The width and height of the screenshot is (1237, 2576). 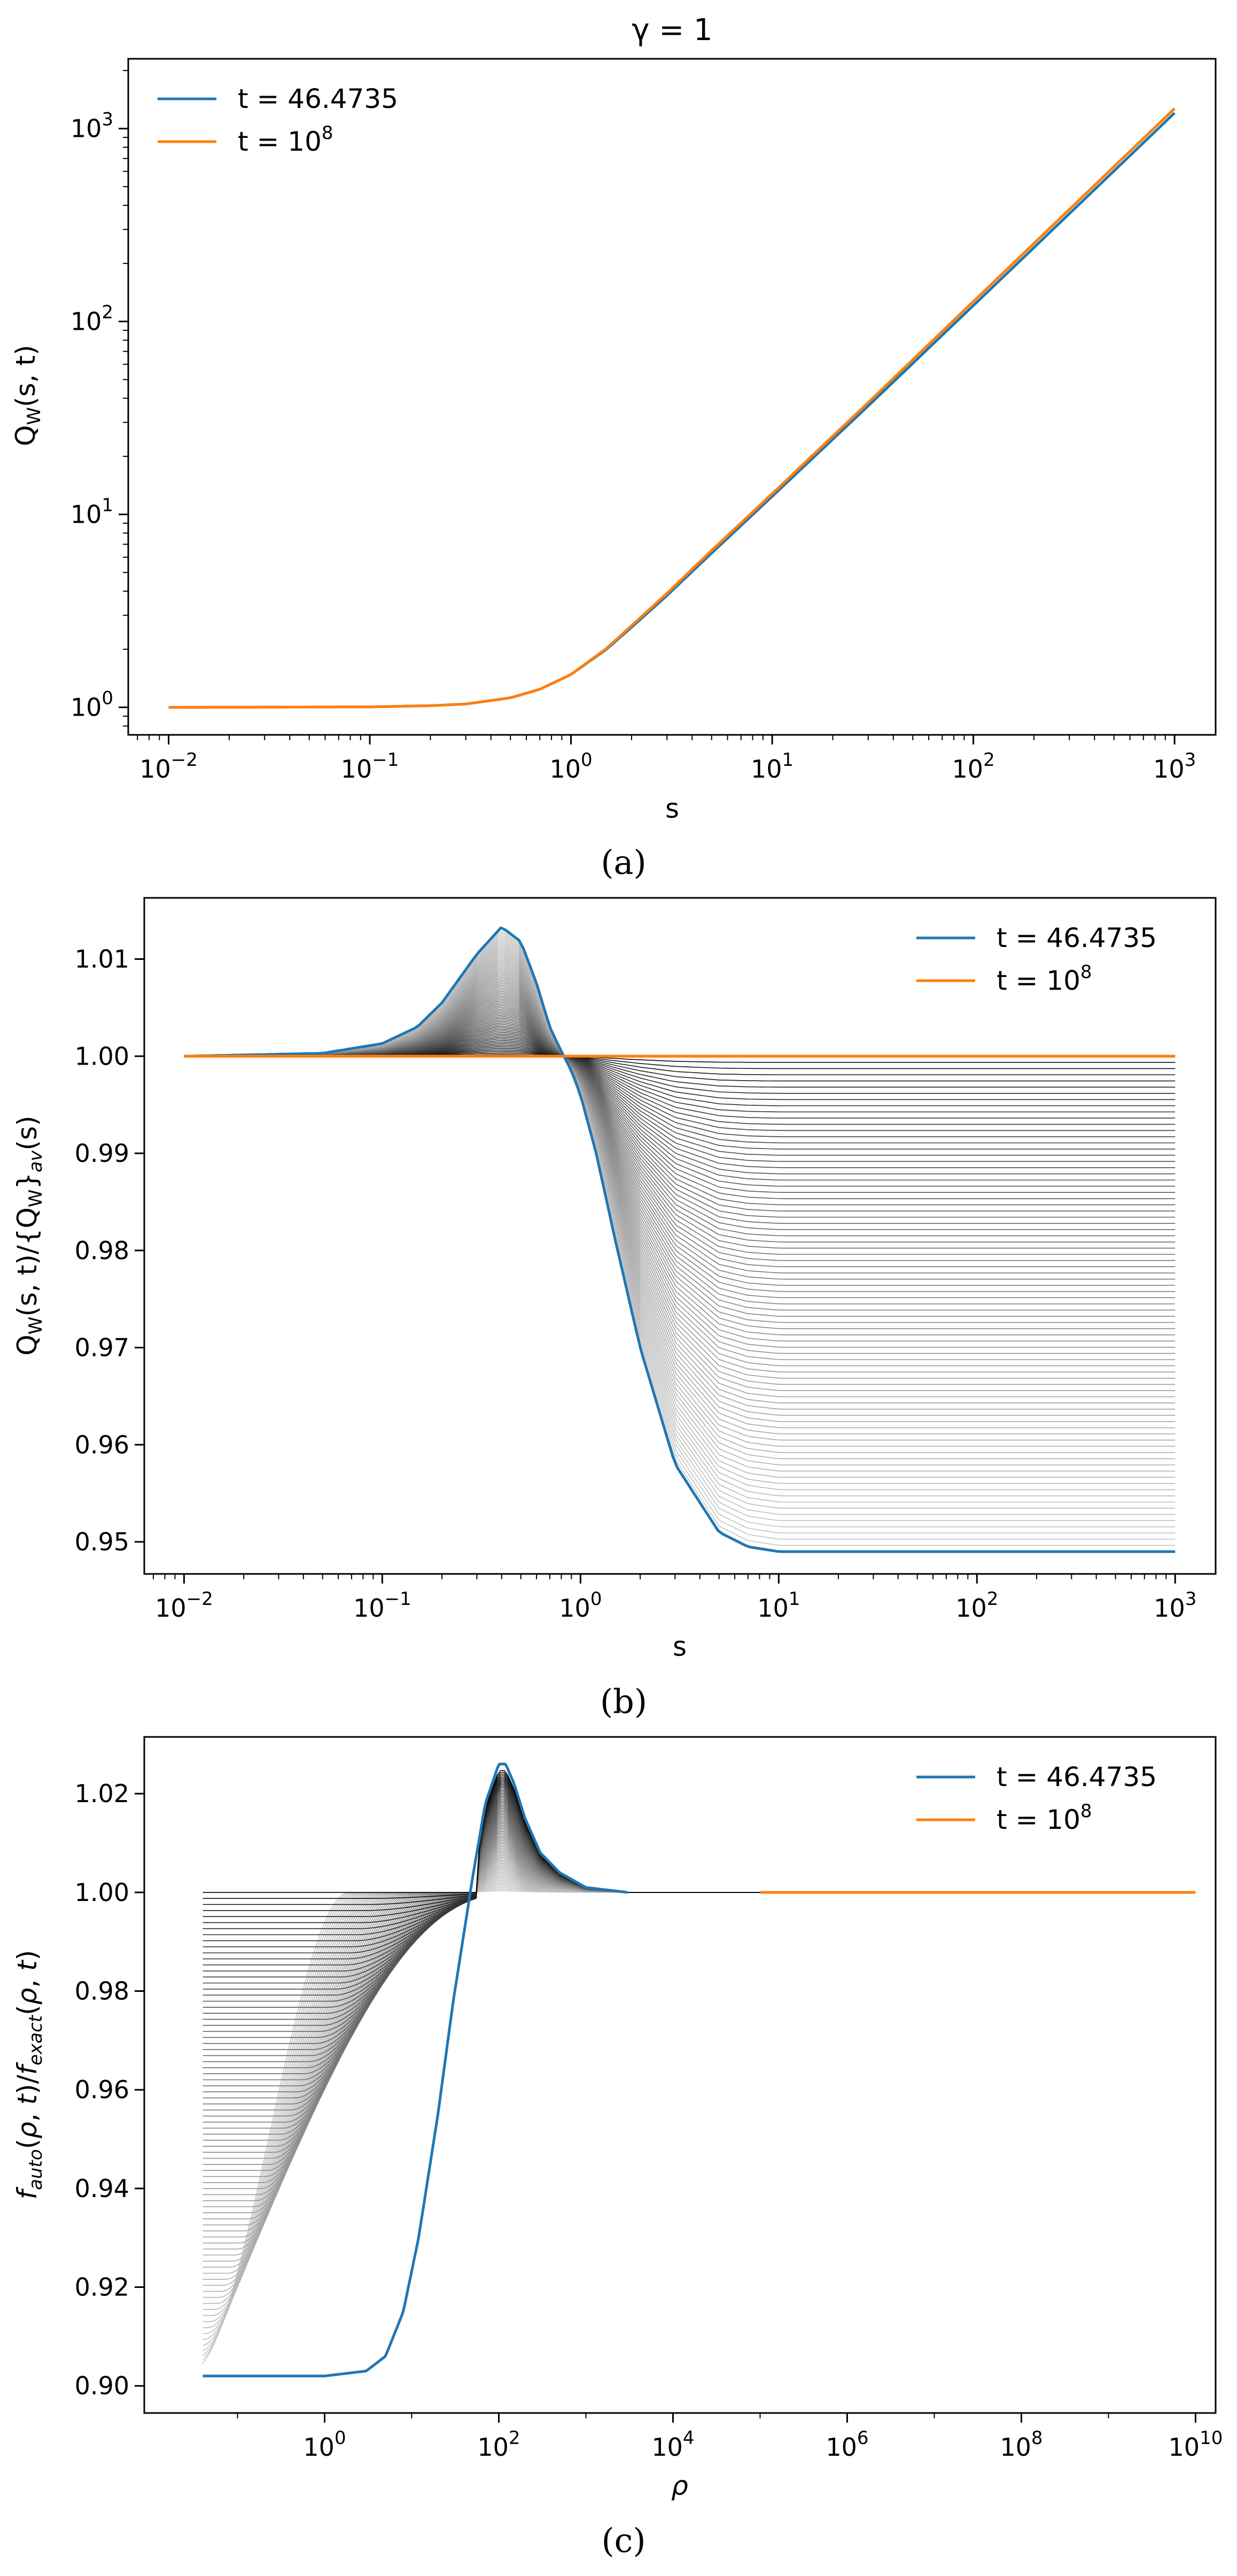 I want to click on panel-c-caption: (c), so click(x=623, y=2540).